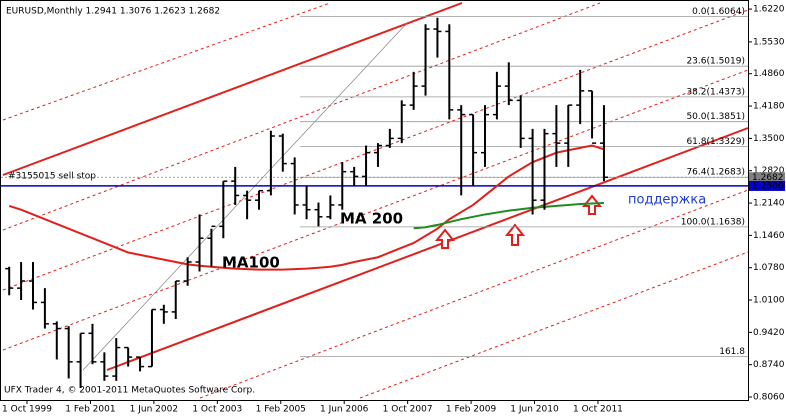 The height and width of the screenshot is (416, 786). What do you see at coordinates (769, 236) in the screenshot?
I see `y-tick-label: 1.1460` at bounding box center [769, 236].